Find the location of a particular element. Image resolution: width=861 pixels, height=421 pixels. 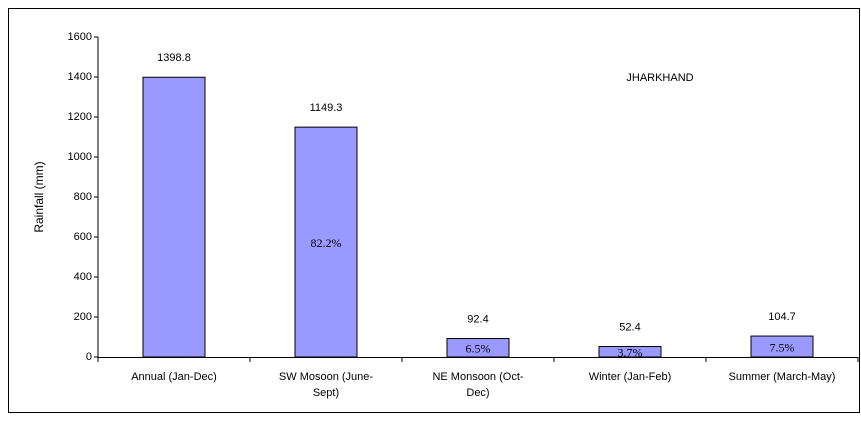

chart-annotation: JHARKHAND is located at coordinates (659, 78).